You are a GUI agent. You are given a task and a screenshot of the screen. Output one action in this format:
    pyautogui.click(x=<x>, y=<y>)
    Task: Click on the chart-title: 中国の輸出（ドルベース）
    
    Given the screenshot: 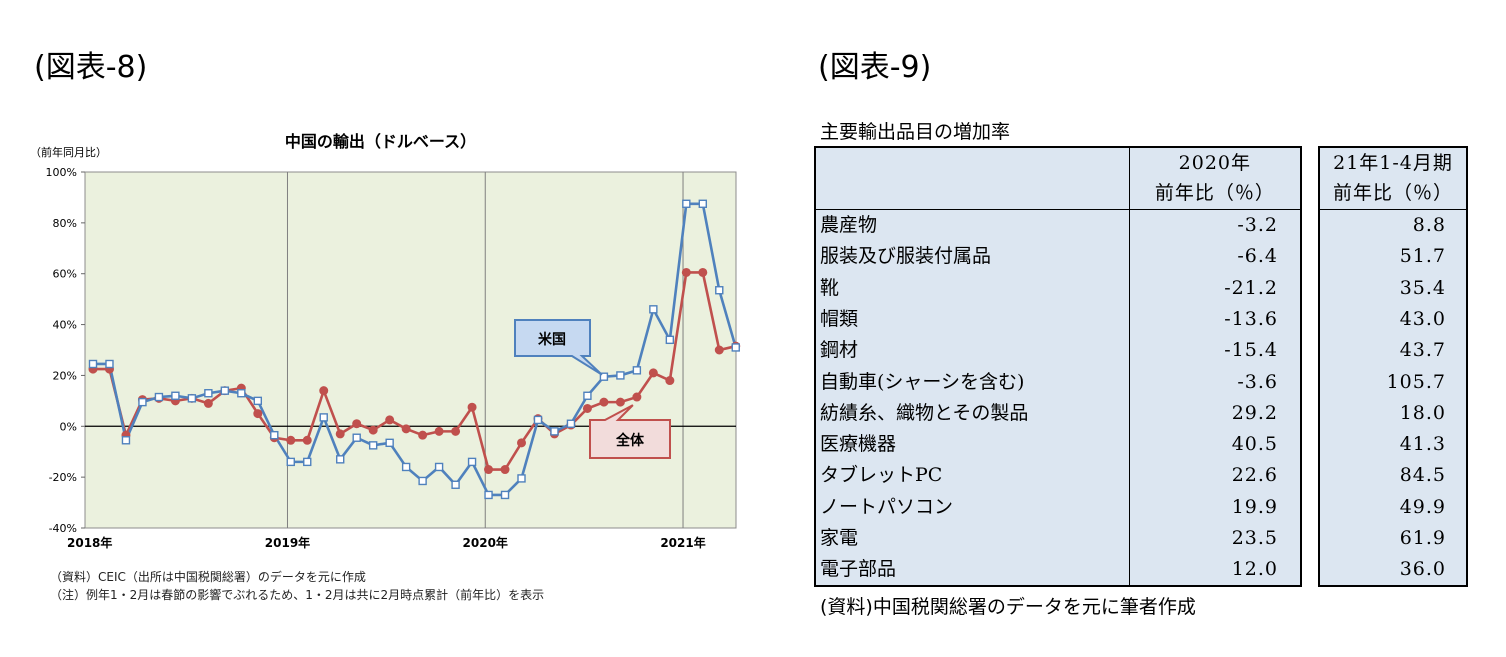 What is the action you would take?
    pyautogui.click(x=380, y=141)
    